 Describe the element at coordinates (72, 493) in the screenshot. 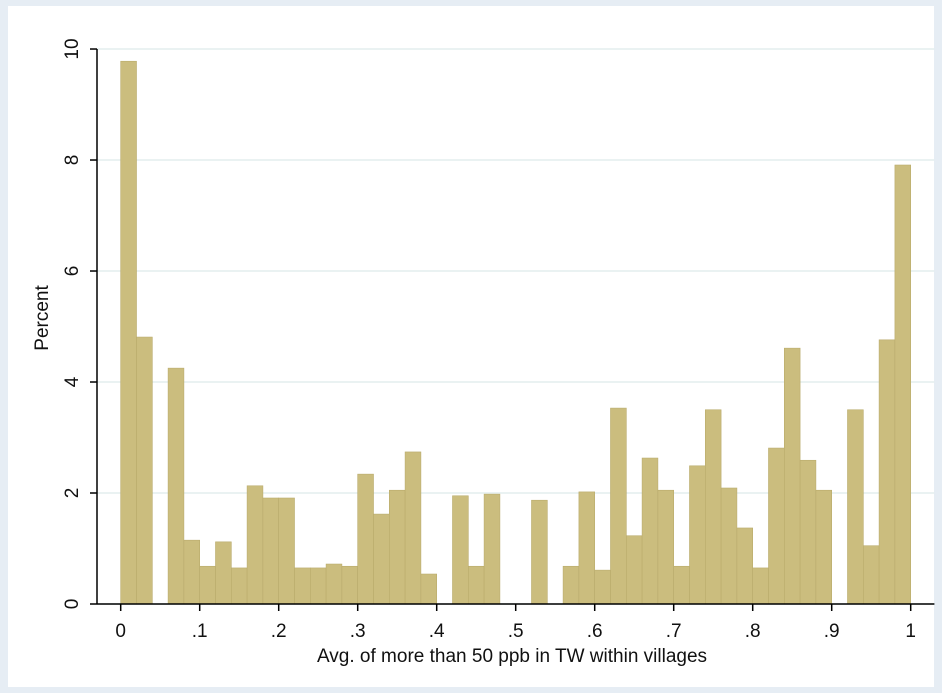

I see `y-tick-label: 2` at that location.